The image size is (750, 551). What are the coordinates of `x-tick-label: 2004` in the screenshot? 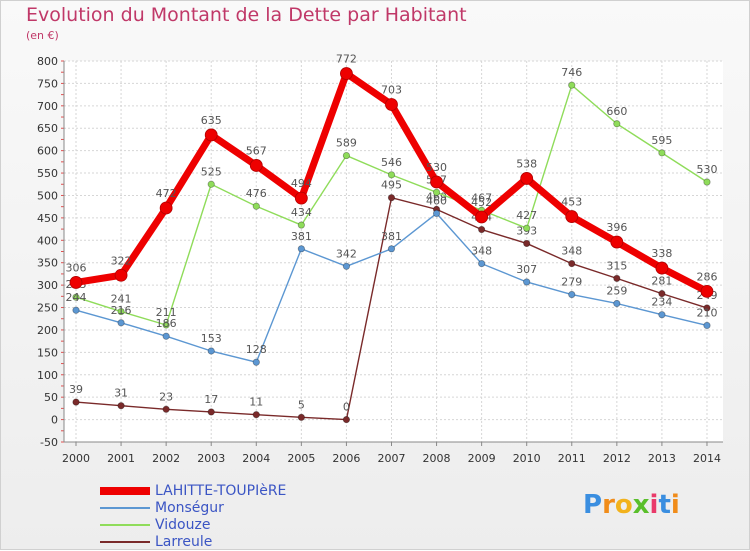 It's located at (256, 458).